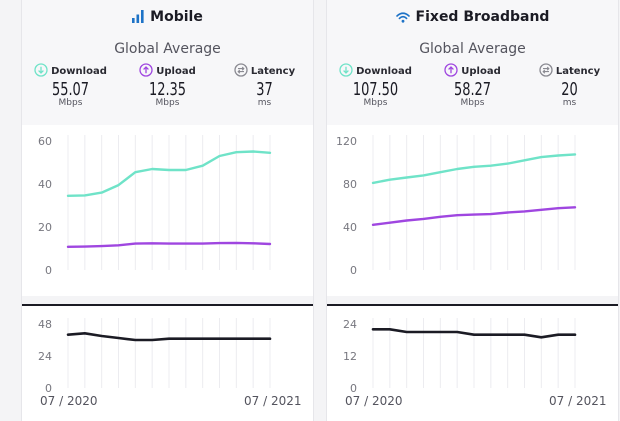  I want to click on y-tick-label: 60, so click(45, 141).